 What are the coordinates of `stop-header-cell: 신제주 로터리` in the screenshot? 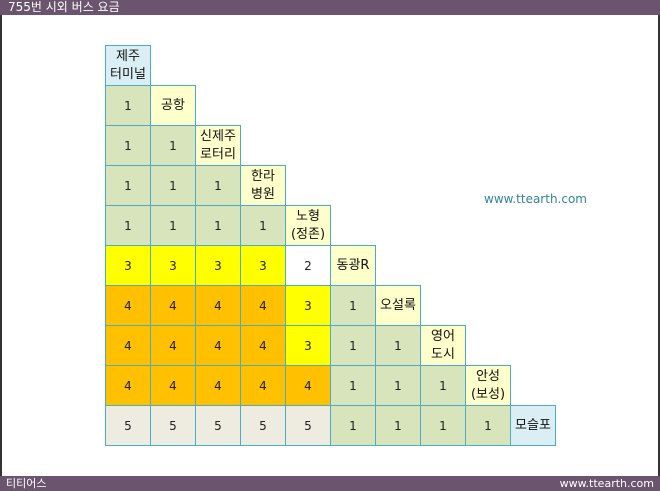 It's located at (218, 145).